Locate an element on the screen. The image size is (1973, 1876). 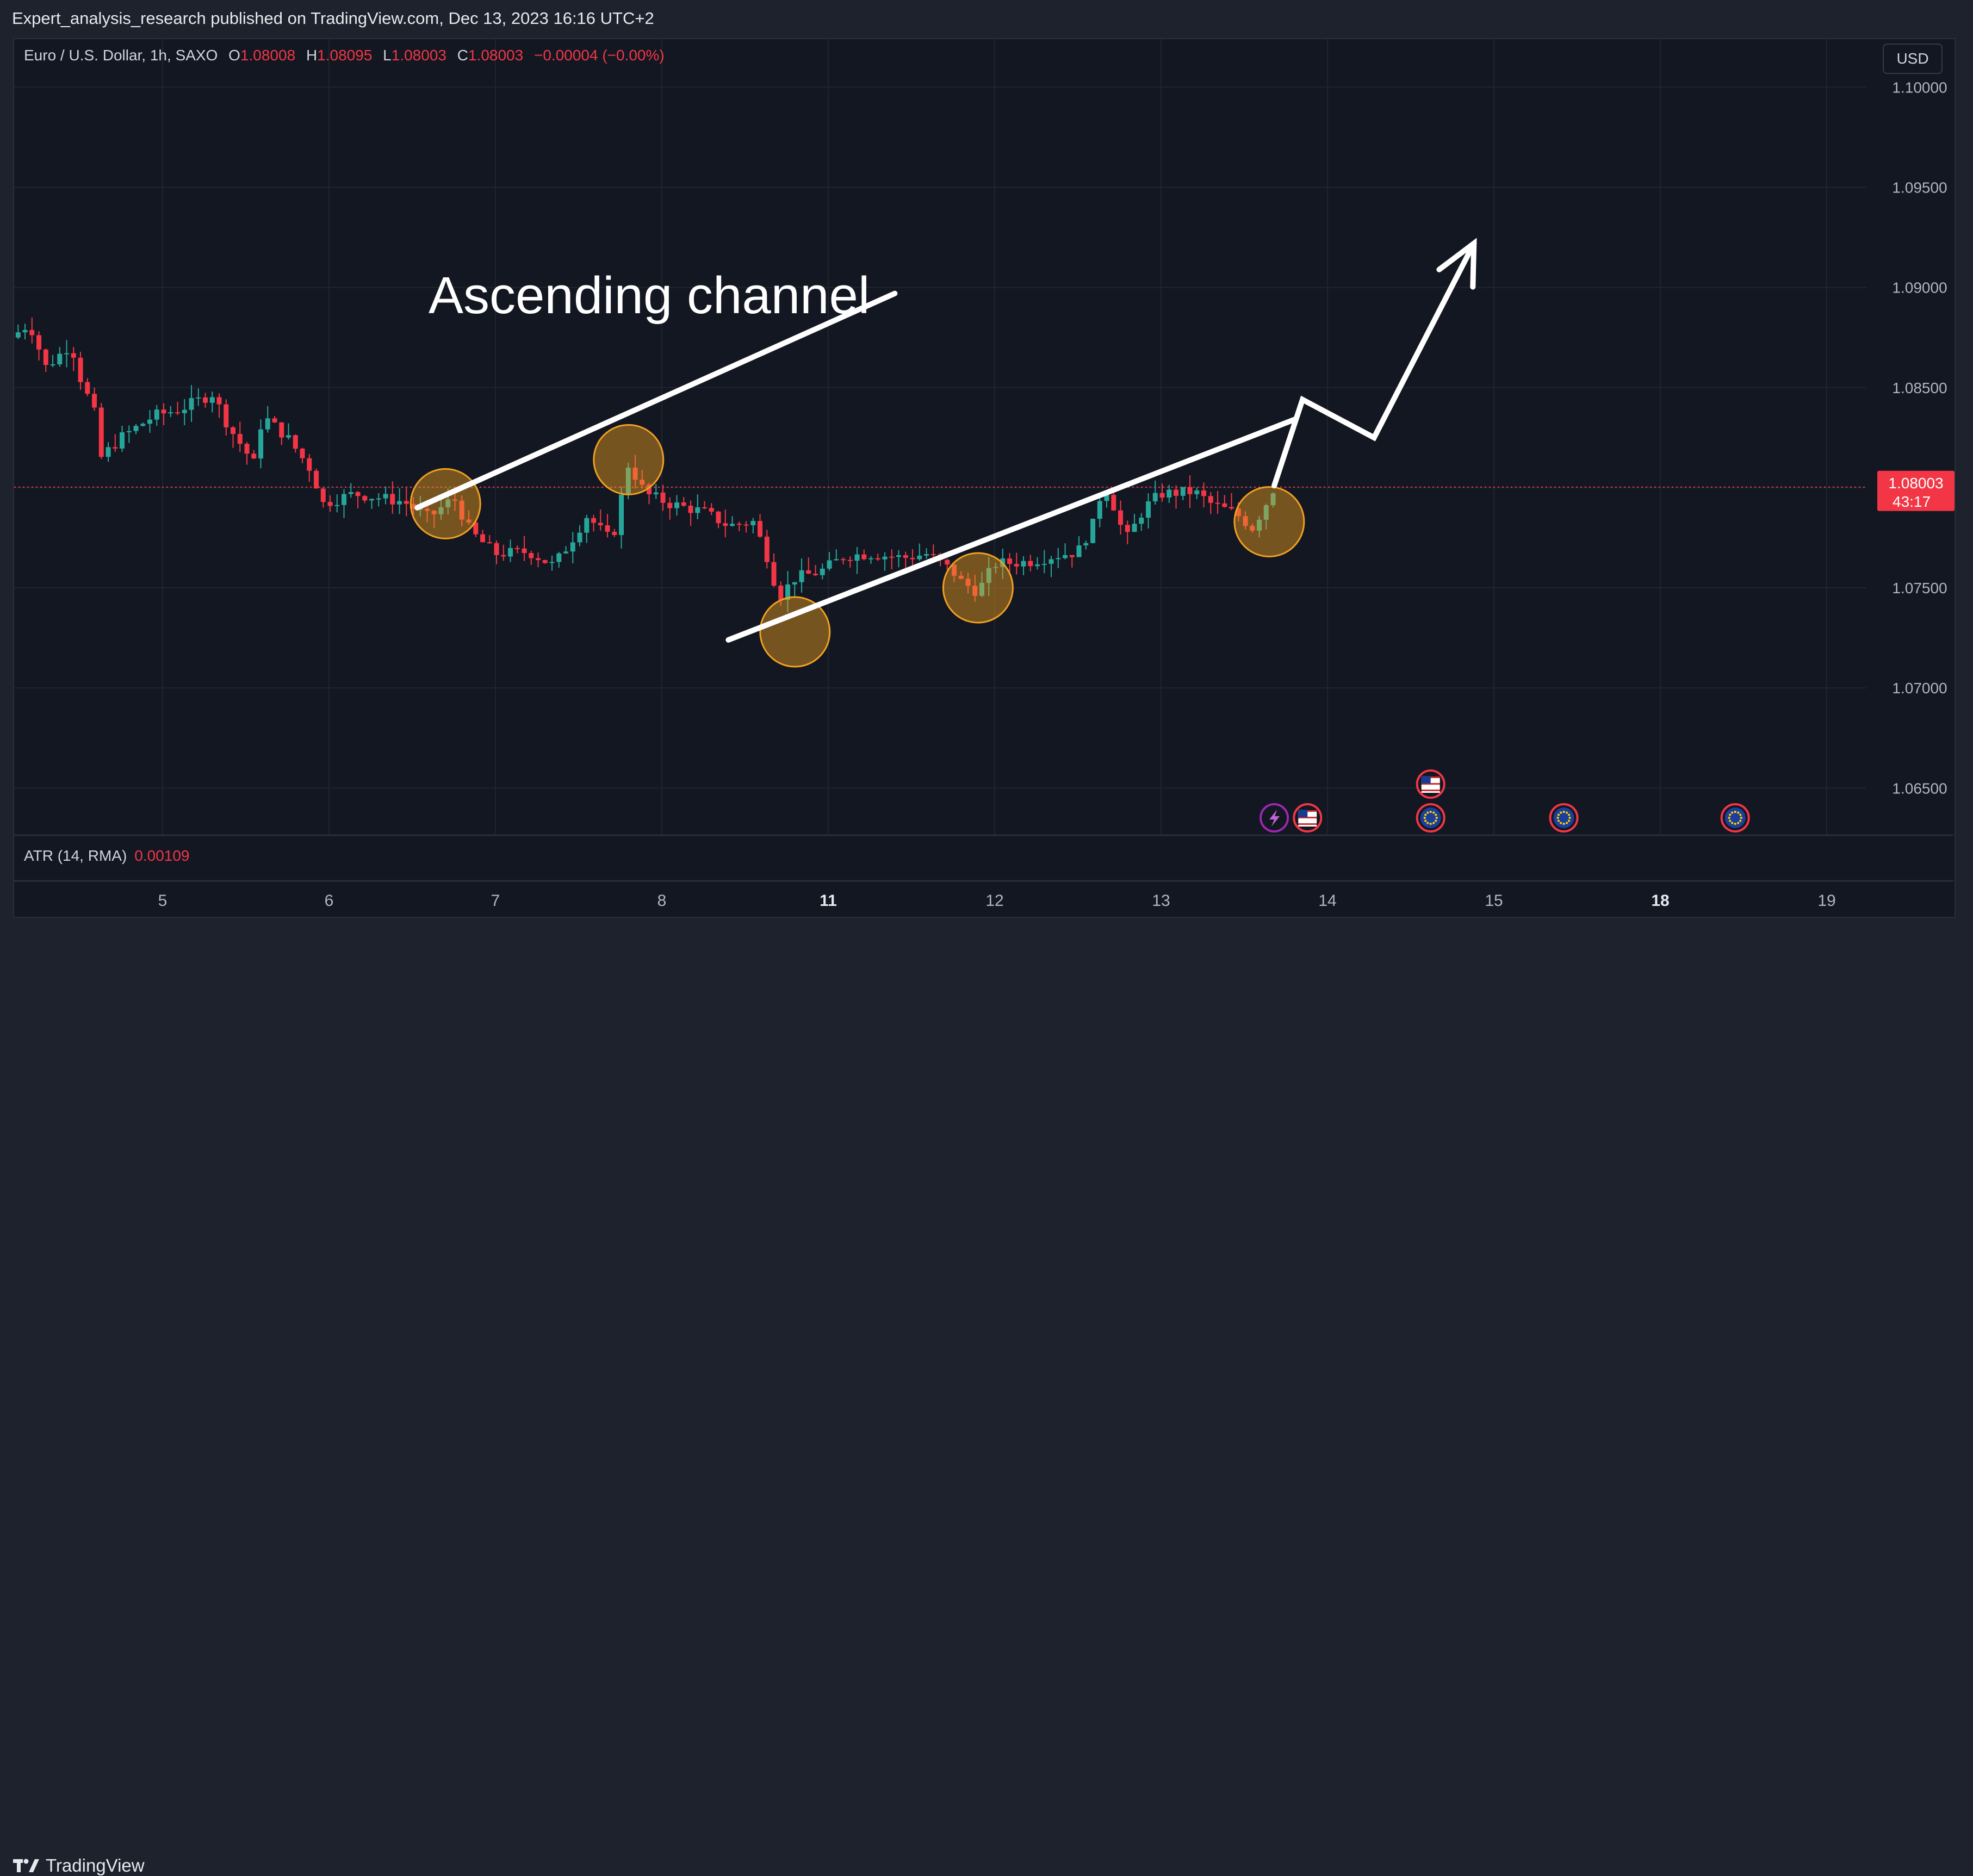
event-markers is located at coordinates (1505, 801).